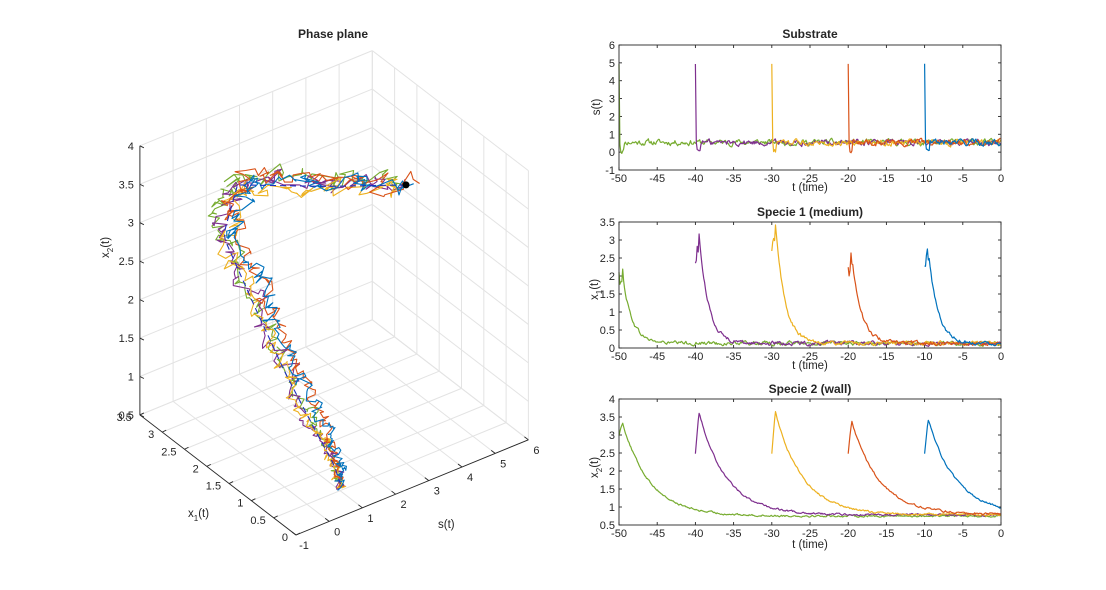  What do you see at coordinates (213, 487) in the screenshot?
I see `x1-tick-label: 1.5` at bounding box center [213, 487].